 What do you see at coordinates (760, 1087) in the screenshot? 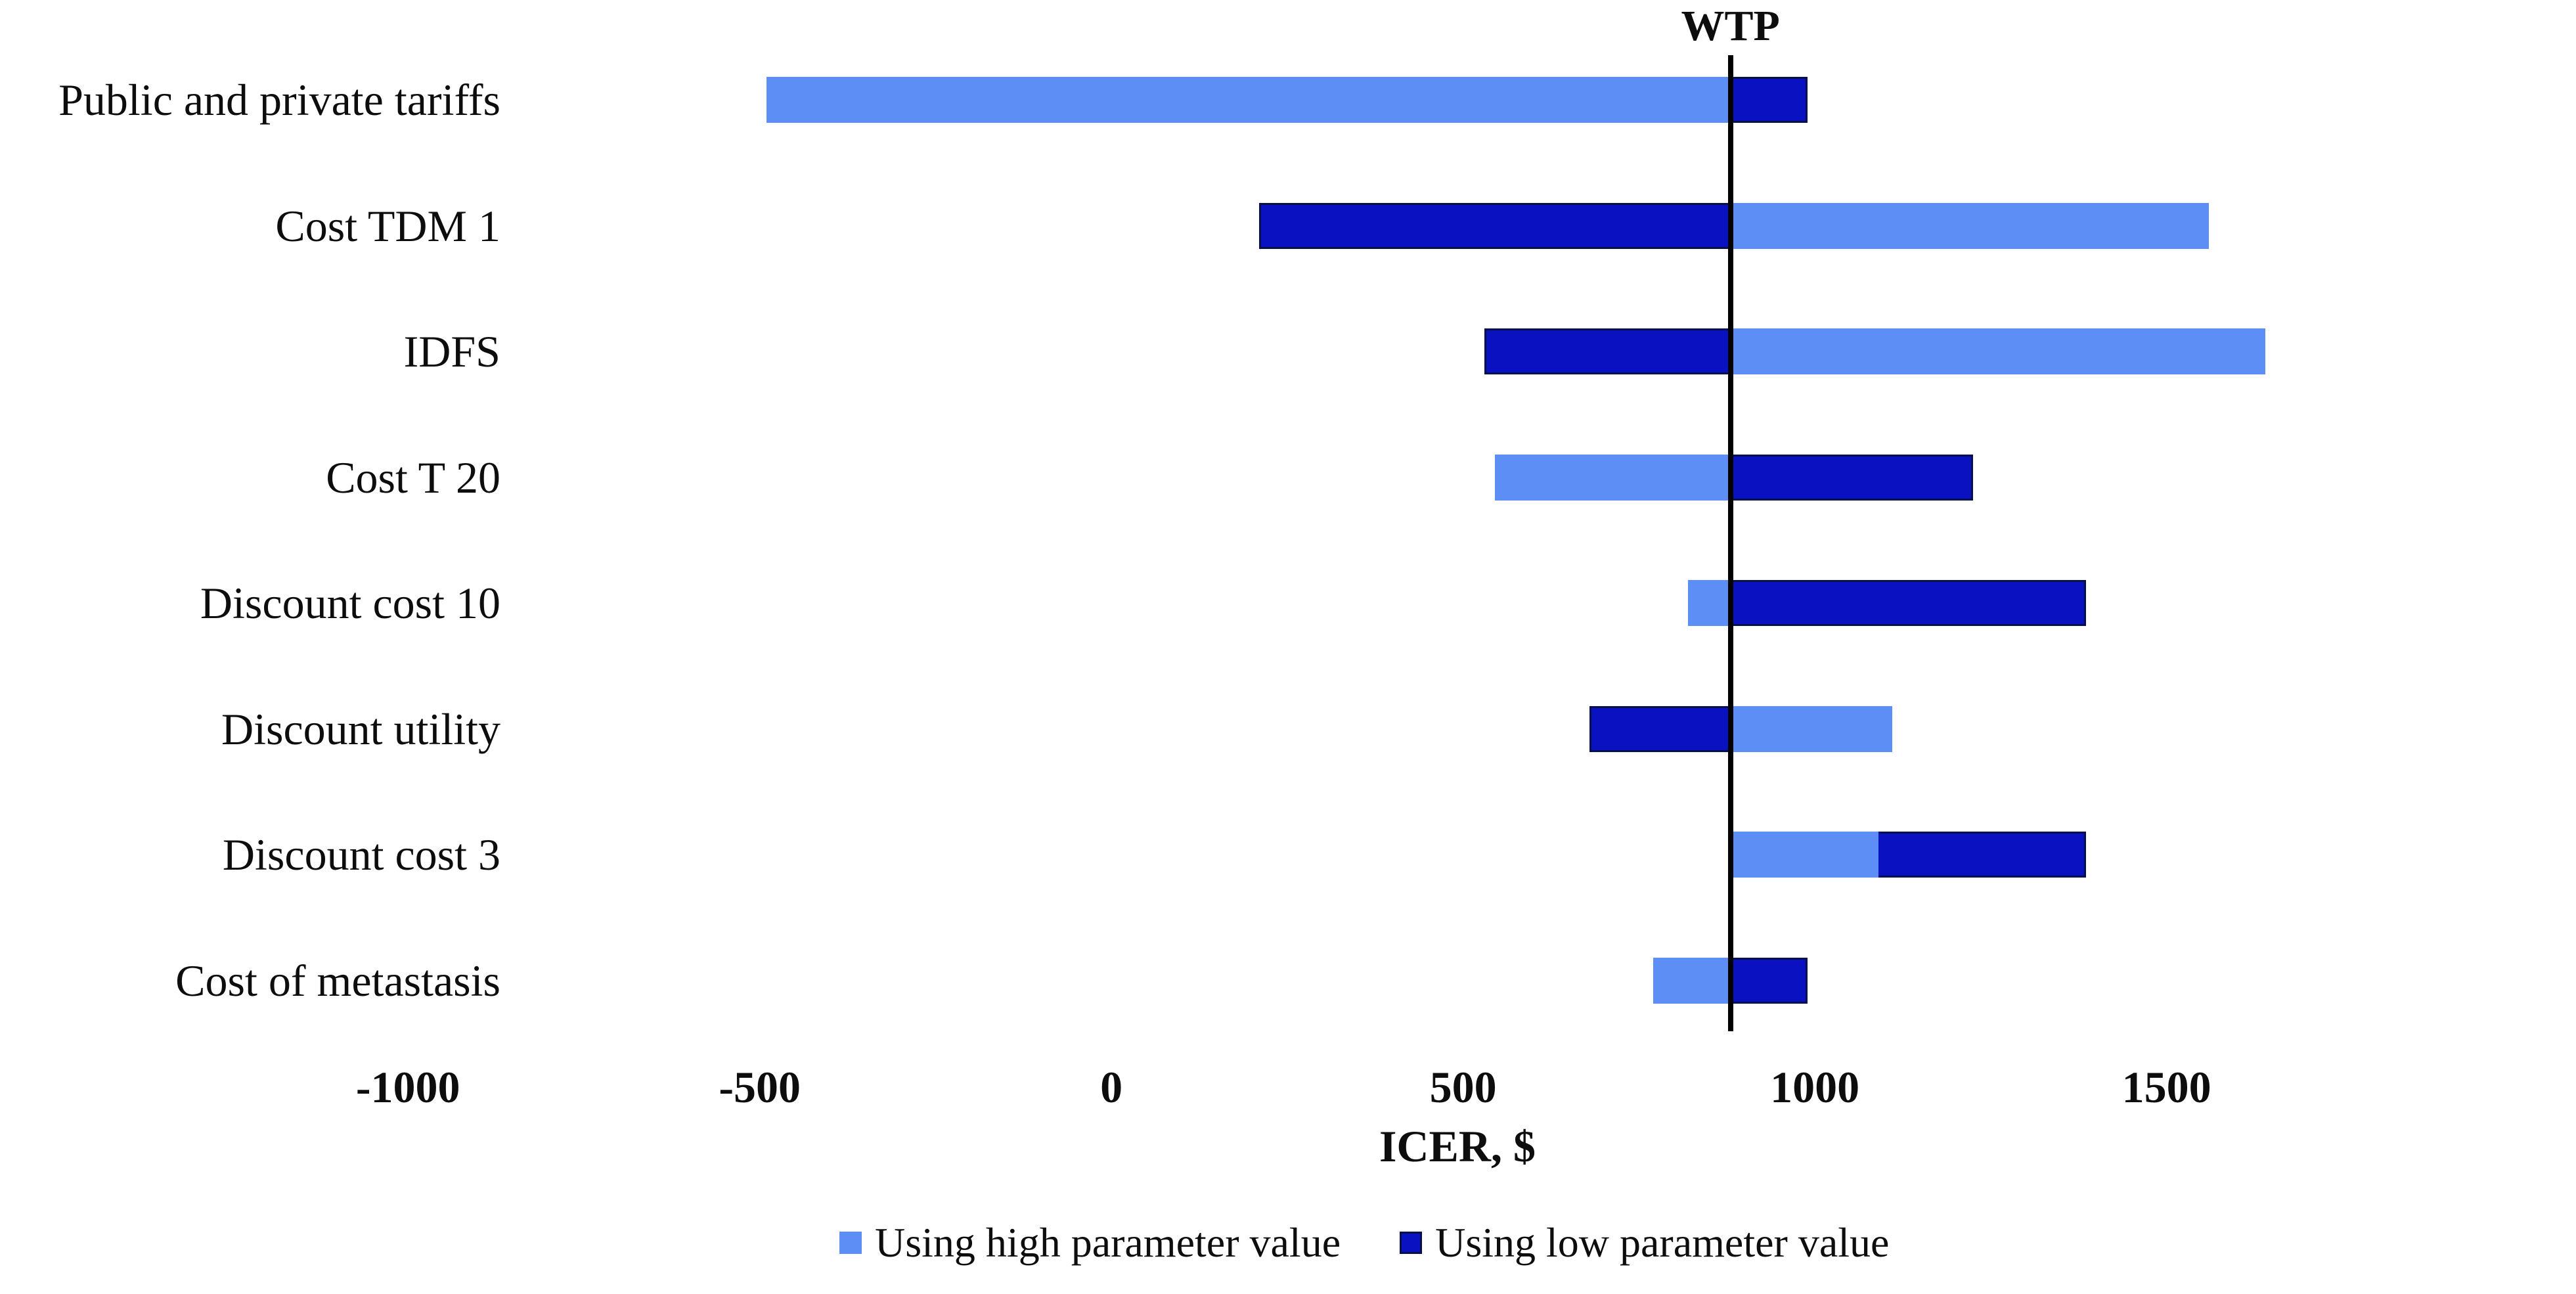
I see `x-tick-label: -500` at bounding box center [760, 1087].